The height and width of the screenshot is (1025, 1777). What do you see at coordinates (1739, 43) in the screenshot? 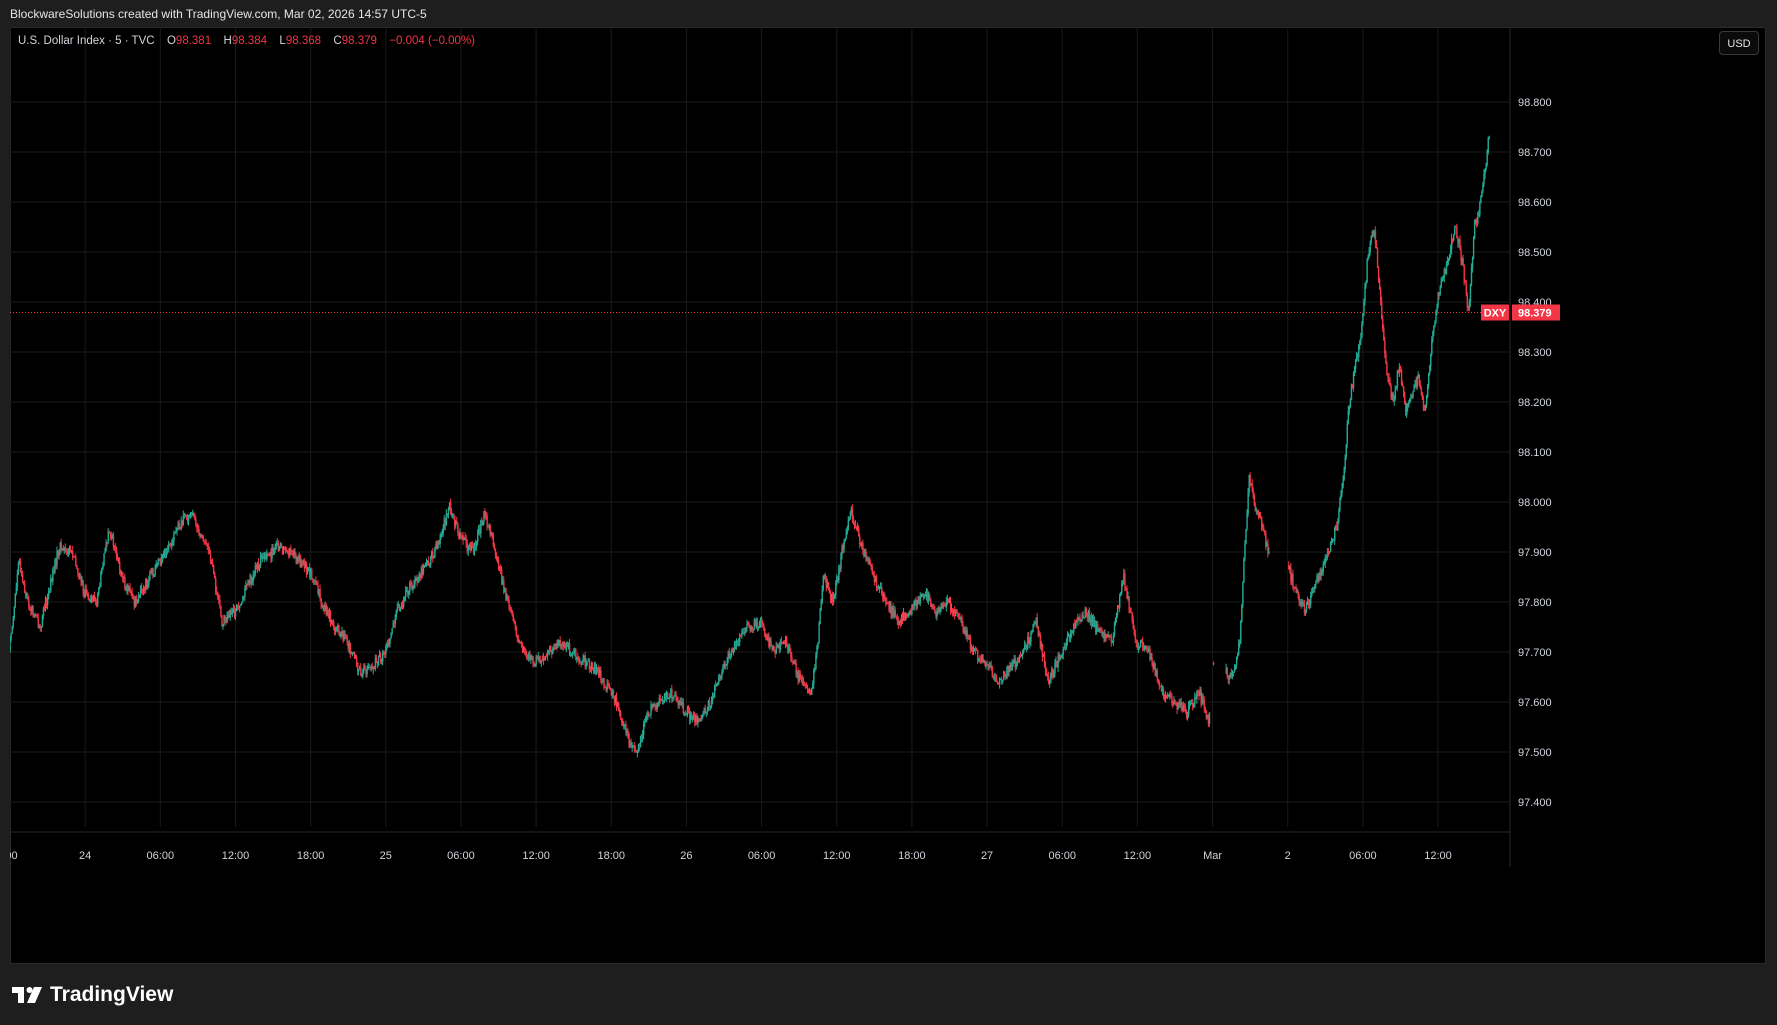
I see `currency-button: USD` at bounding box center [1739, 43].